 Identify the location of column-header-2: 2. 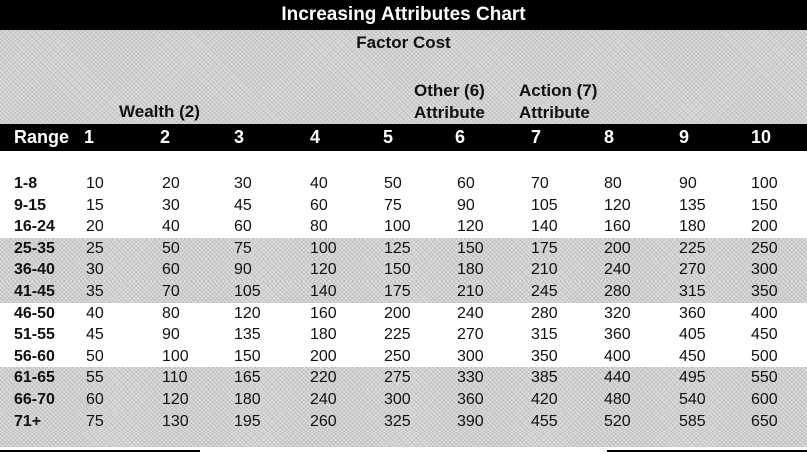
(165, 137).